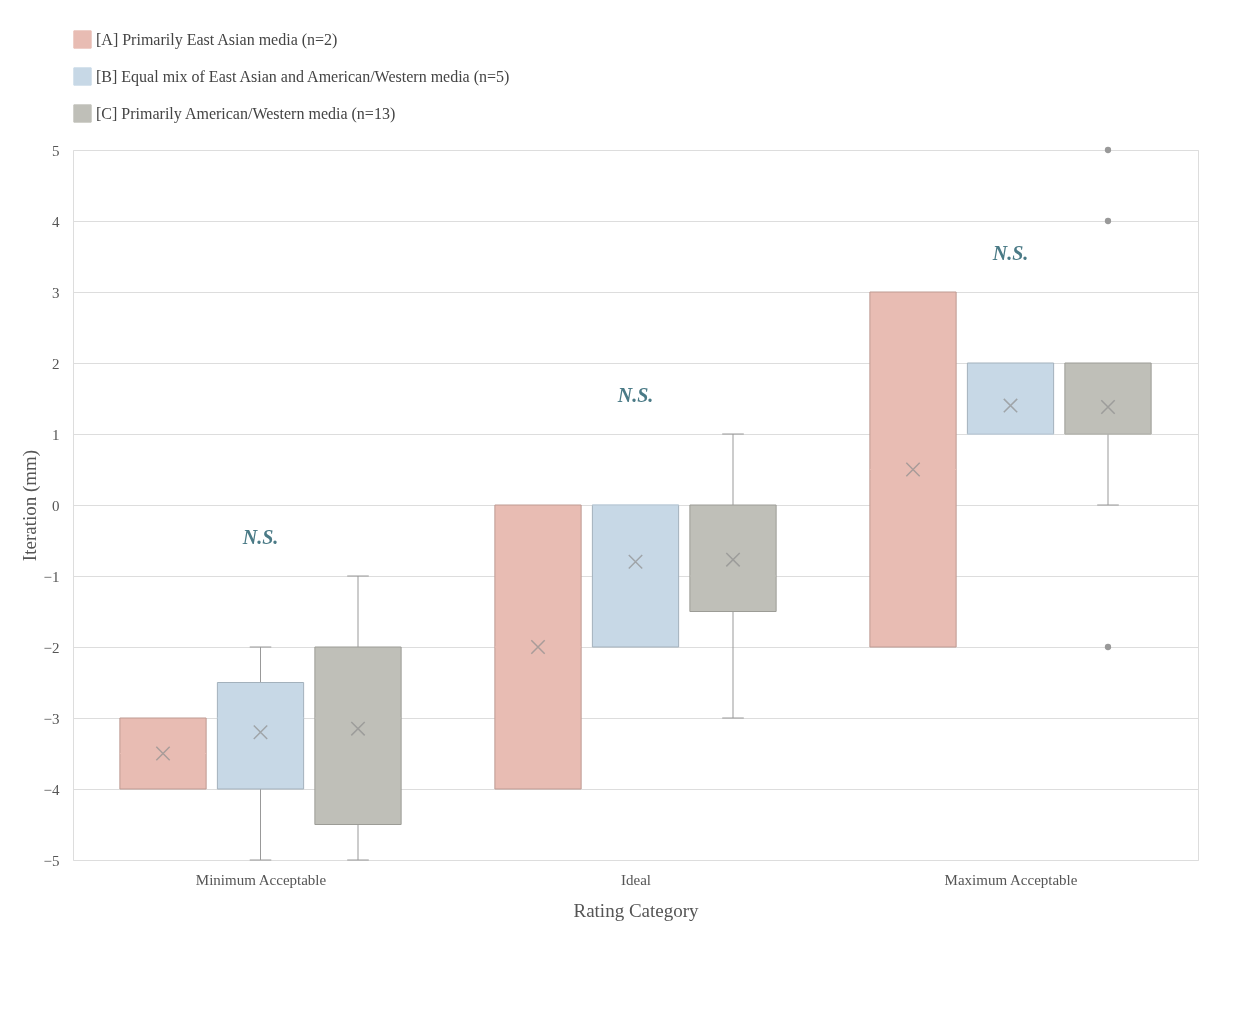 Image resolution: width=1260 pixels, height=1032 pixels. Describe the element at coordinates (56, 434) in the screenshot. I see `y-tick-label: 1` at that location.